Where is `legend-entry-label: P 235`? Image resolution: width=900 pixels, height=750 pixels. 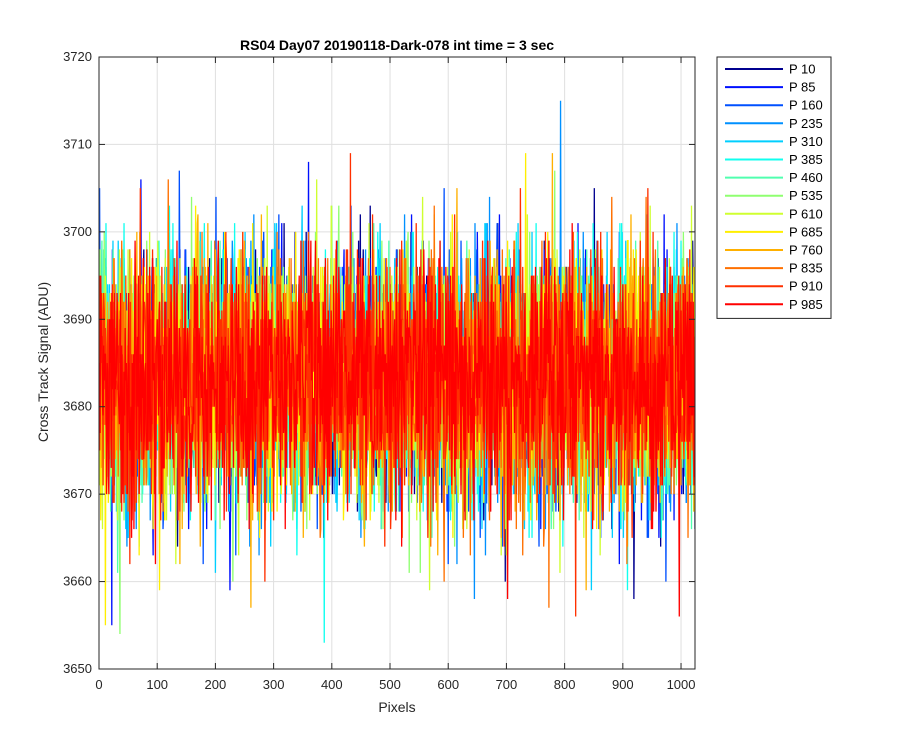
legend-entry-label: P 235 is located at coordinates (806, 123).